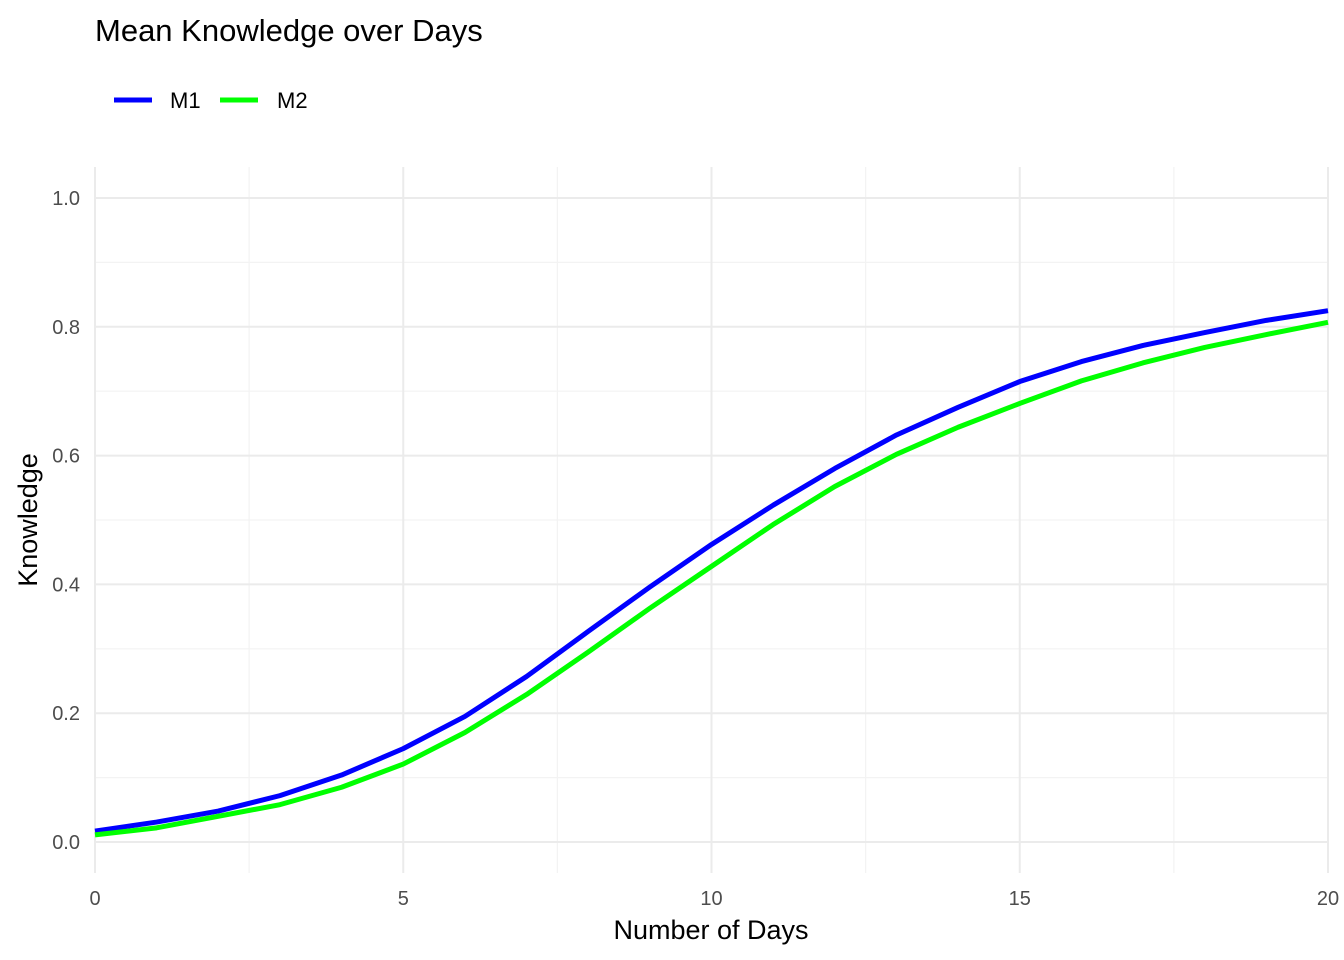 This screenshot has width=1344, height=960. Describe the element at coordinates (711, 899) in the screenshot. I see `x-tick-label: 10` at that location.